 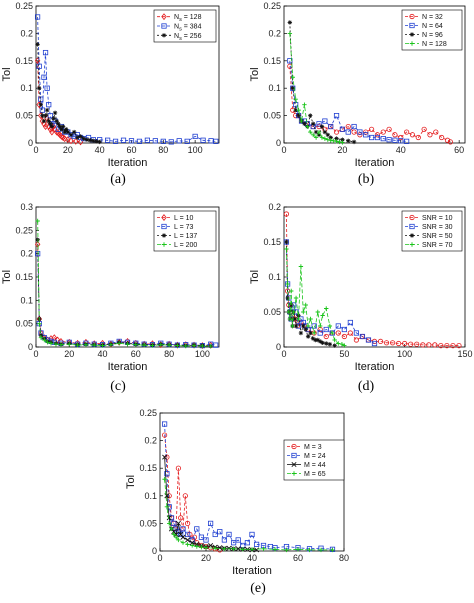 What do you see at coordinates (437, 218) in the screenshot?
I see `legend-label: SNR = 10` at bounding box center [437, 218].